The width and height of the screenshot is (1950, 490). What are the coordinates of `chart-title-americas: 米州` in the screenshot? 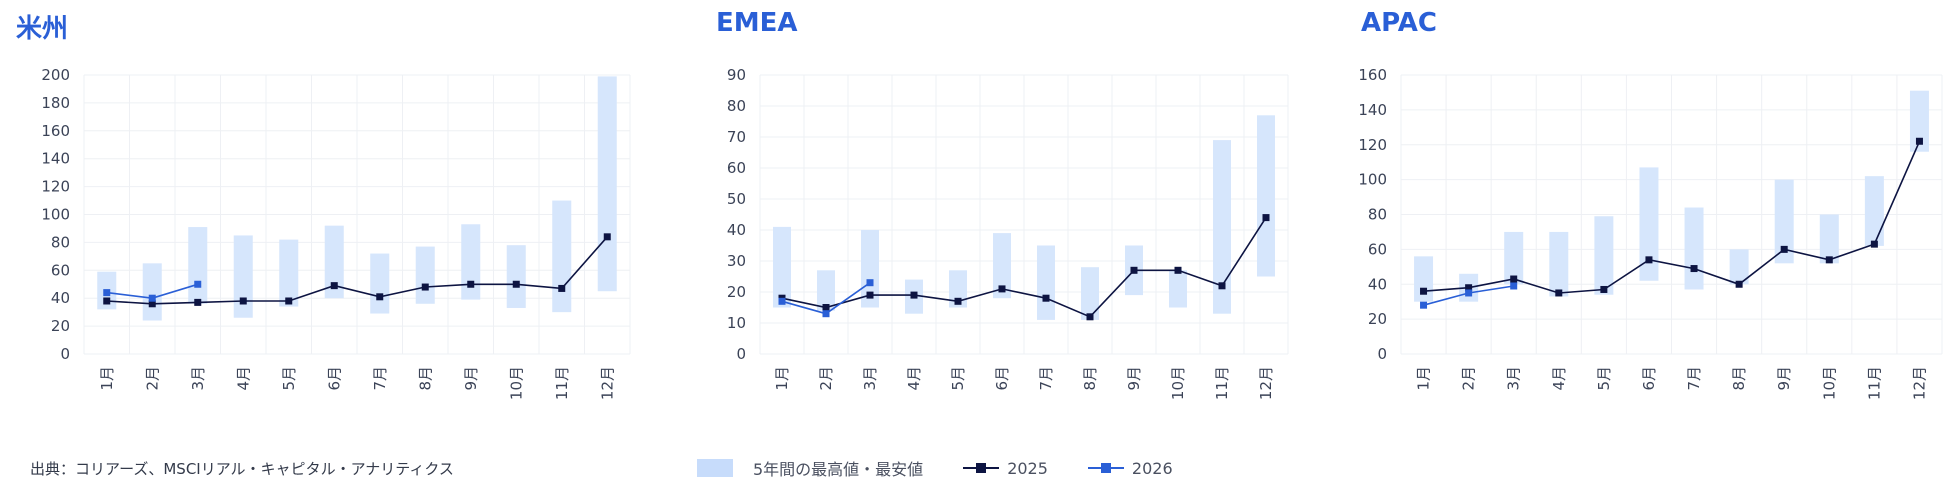 It's located at (42, 29).